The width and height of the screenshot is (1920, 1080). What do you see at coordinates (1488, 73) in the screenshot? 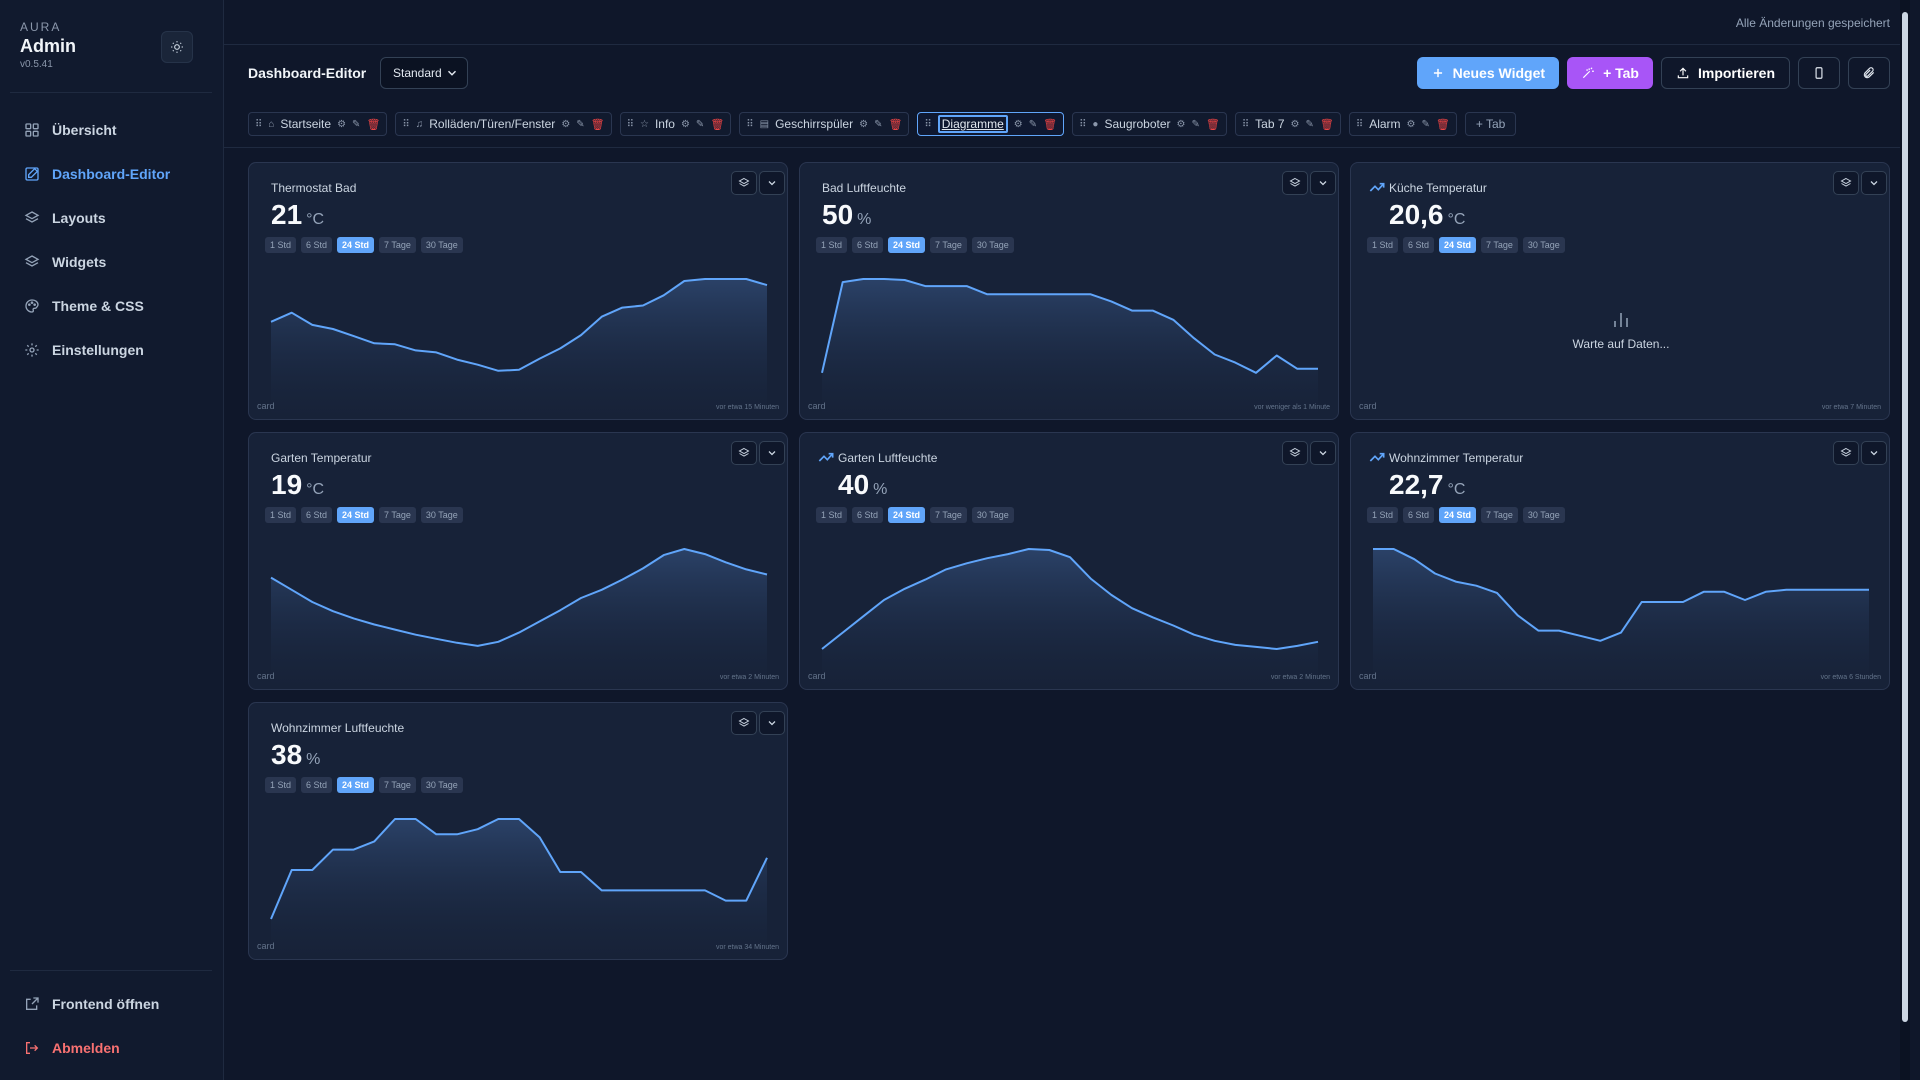
I see `new-widget-button: Neues Widget` at bounding box center [1488, 73].